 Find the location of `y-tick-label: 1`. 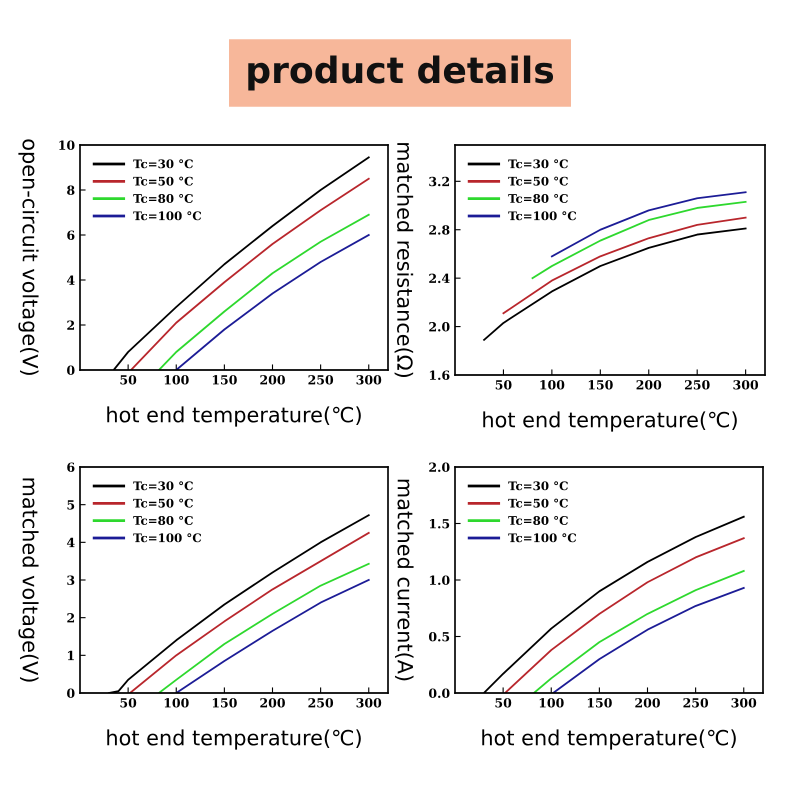

y-tick-label: 1 is located at coordinates (71, 655).